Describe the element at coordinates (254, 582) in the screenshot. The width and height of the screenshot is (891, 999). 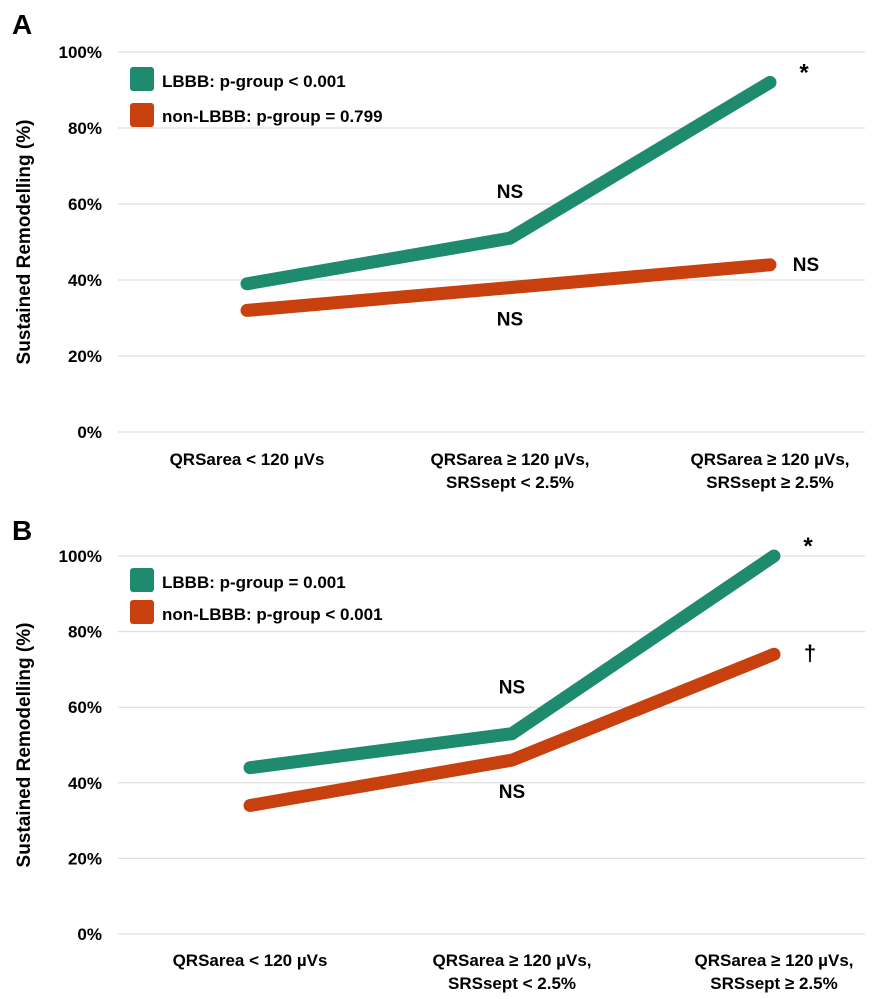
I see `legend-label: LBBB: p-group = 0.001` at that location.